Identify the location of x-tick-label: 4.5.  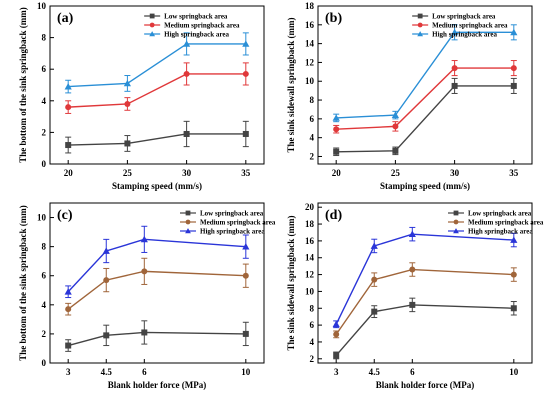
(107, 372).